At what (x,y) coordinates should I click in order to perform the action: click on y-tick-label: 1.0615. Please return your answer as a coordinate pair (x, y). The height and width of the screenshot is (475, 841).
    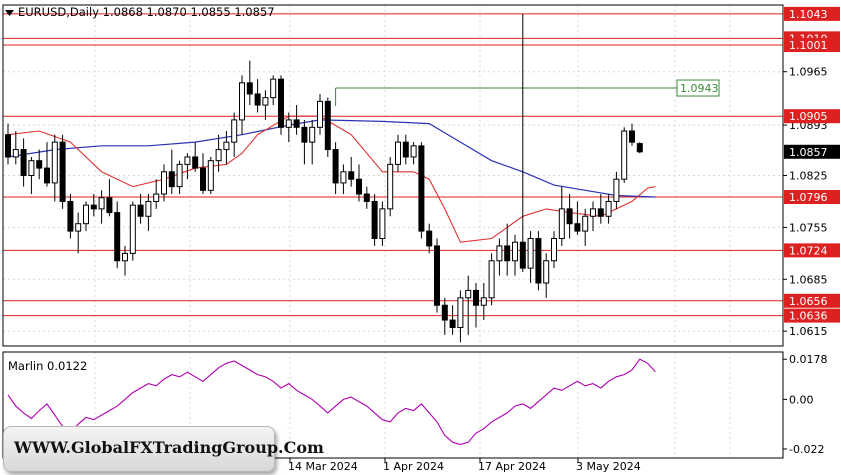
    Looking at the image, I should click on (808, 331).